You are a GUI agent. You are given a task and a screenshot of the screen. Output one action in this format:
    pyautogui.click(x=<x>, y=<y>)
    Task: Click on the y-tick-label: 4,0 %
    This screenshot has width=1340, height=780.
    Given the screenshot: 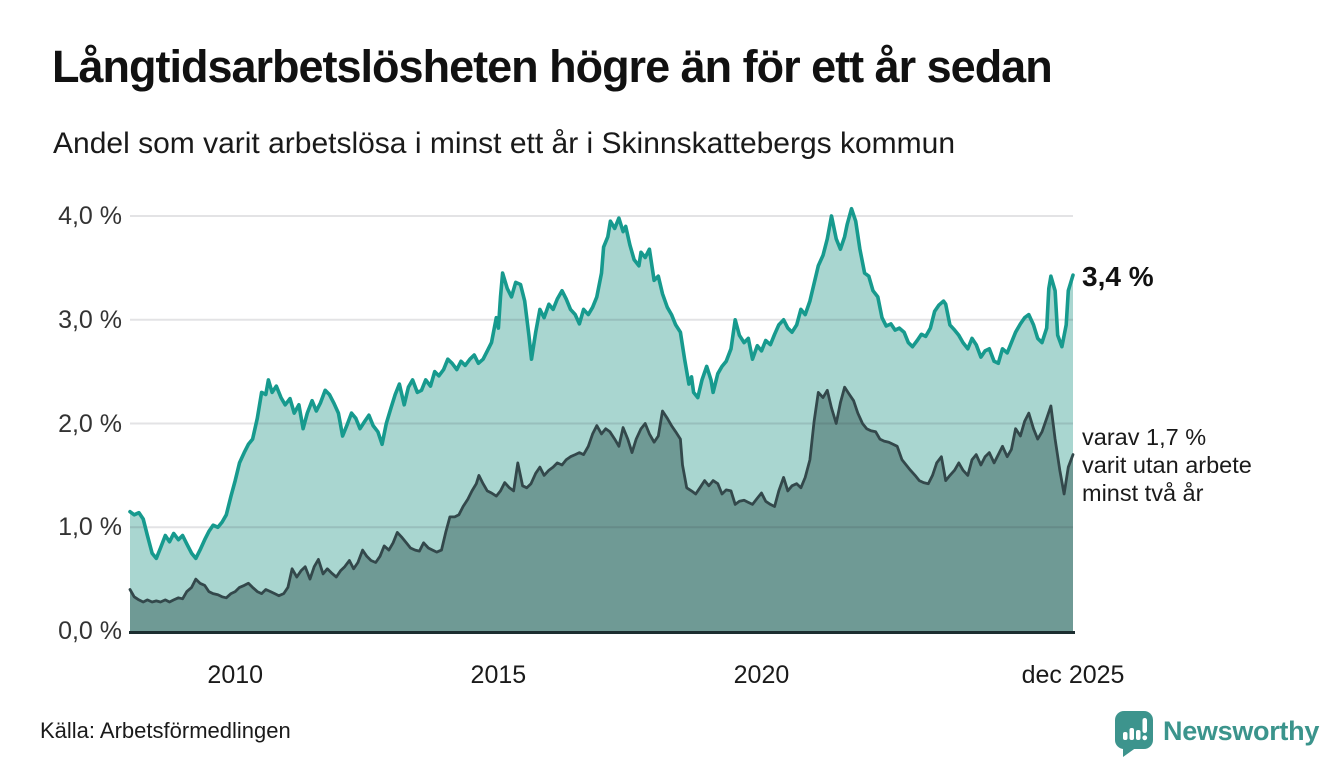 What is the action you would take?
    pyautogui.click(x=90, y=216)
    